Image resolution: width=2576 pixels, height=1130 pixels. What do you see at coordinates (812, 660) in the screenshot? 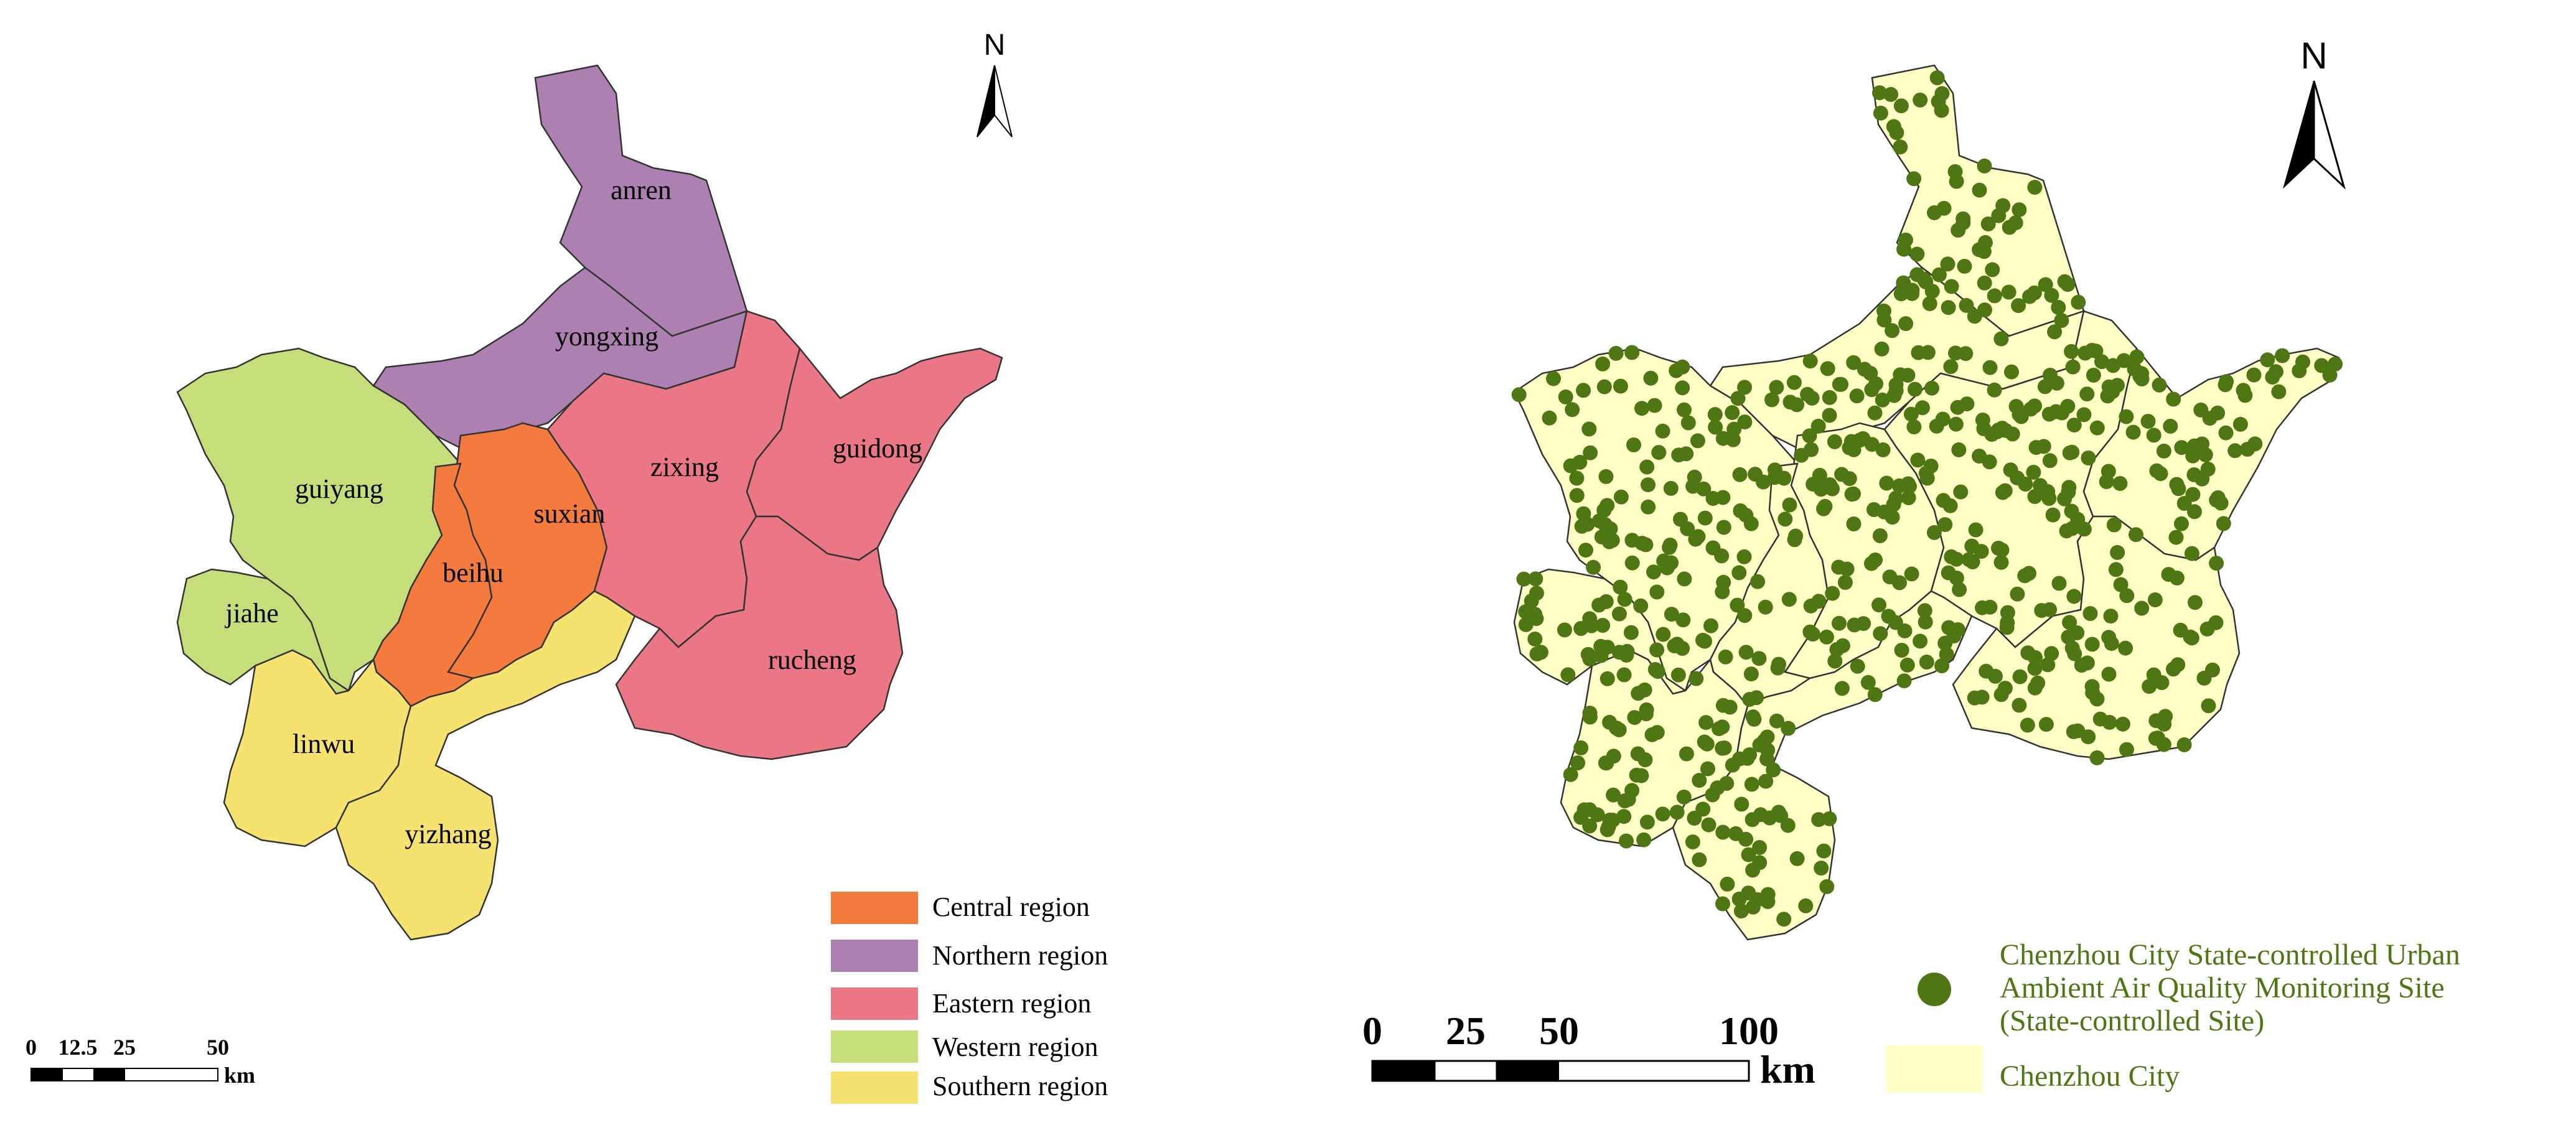
I see `label-rucheng: rucheng` at bounding box center [812, 660].